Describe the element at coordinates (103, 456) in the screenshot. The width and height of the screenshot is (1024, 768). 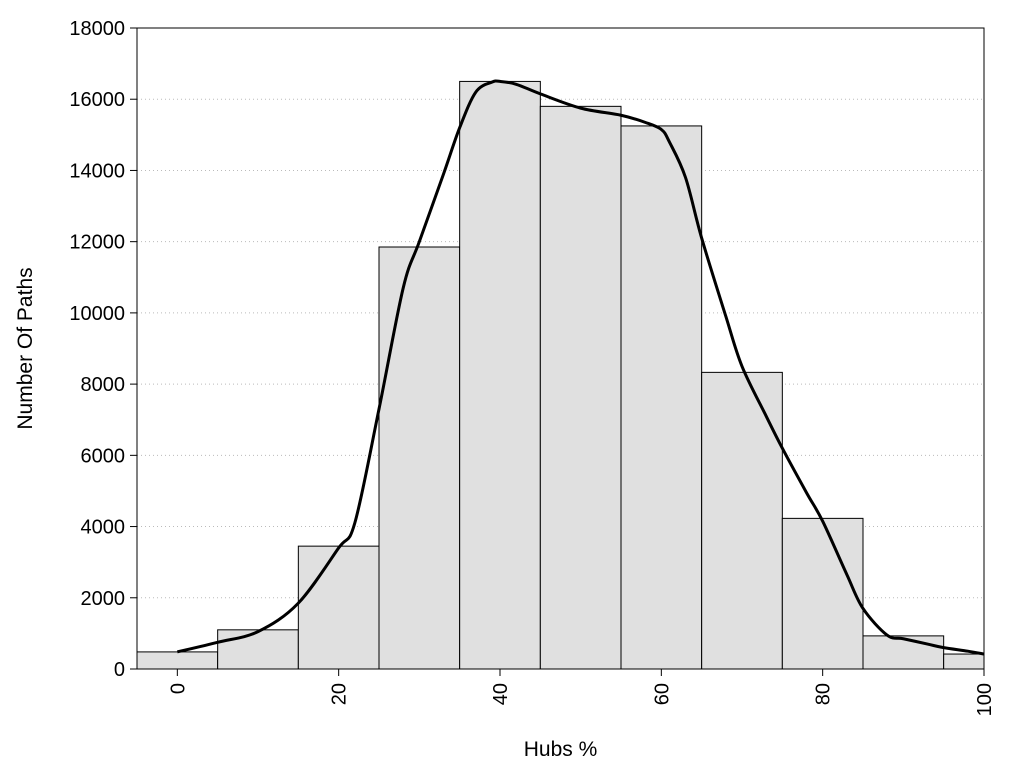
I see `y-tick-label: 6000` at that location.